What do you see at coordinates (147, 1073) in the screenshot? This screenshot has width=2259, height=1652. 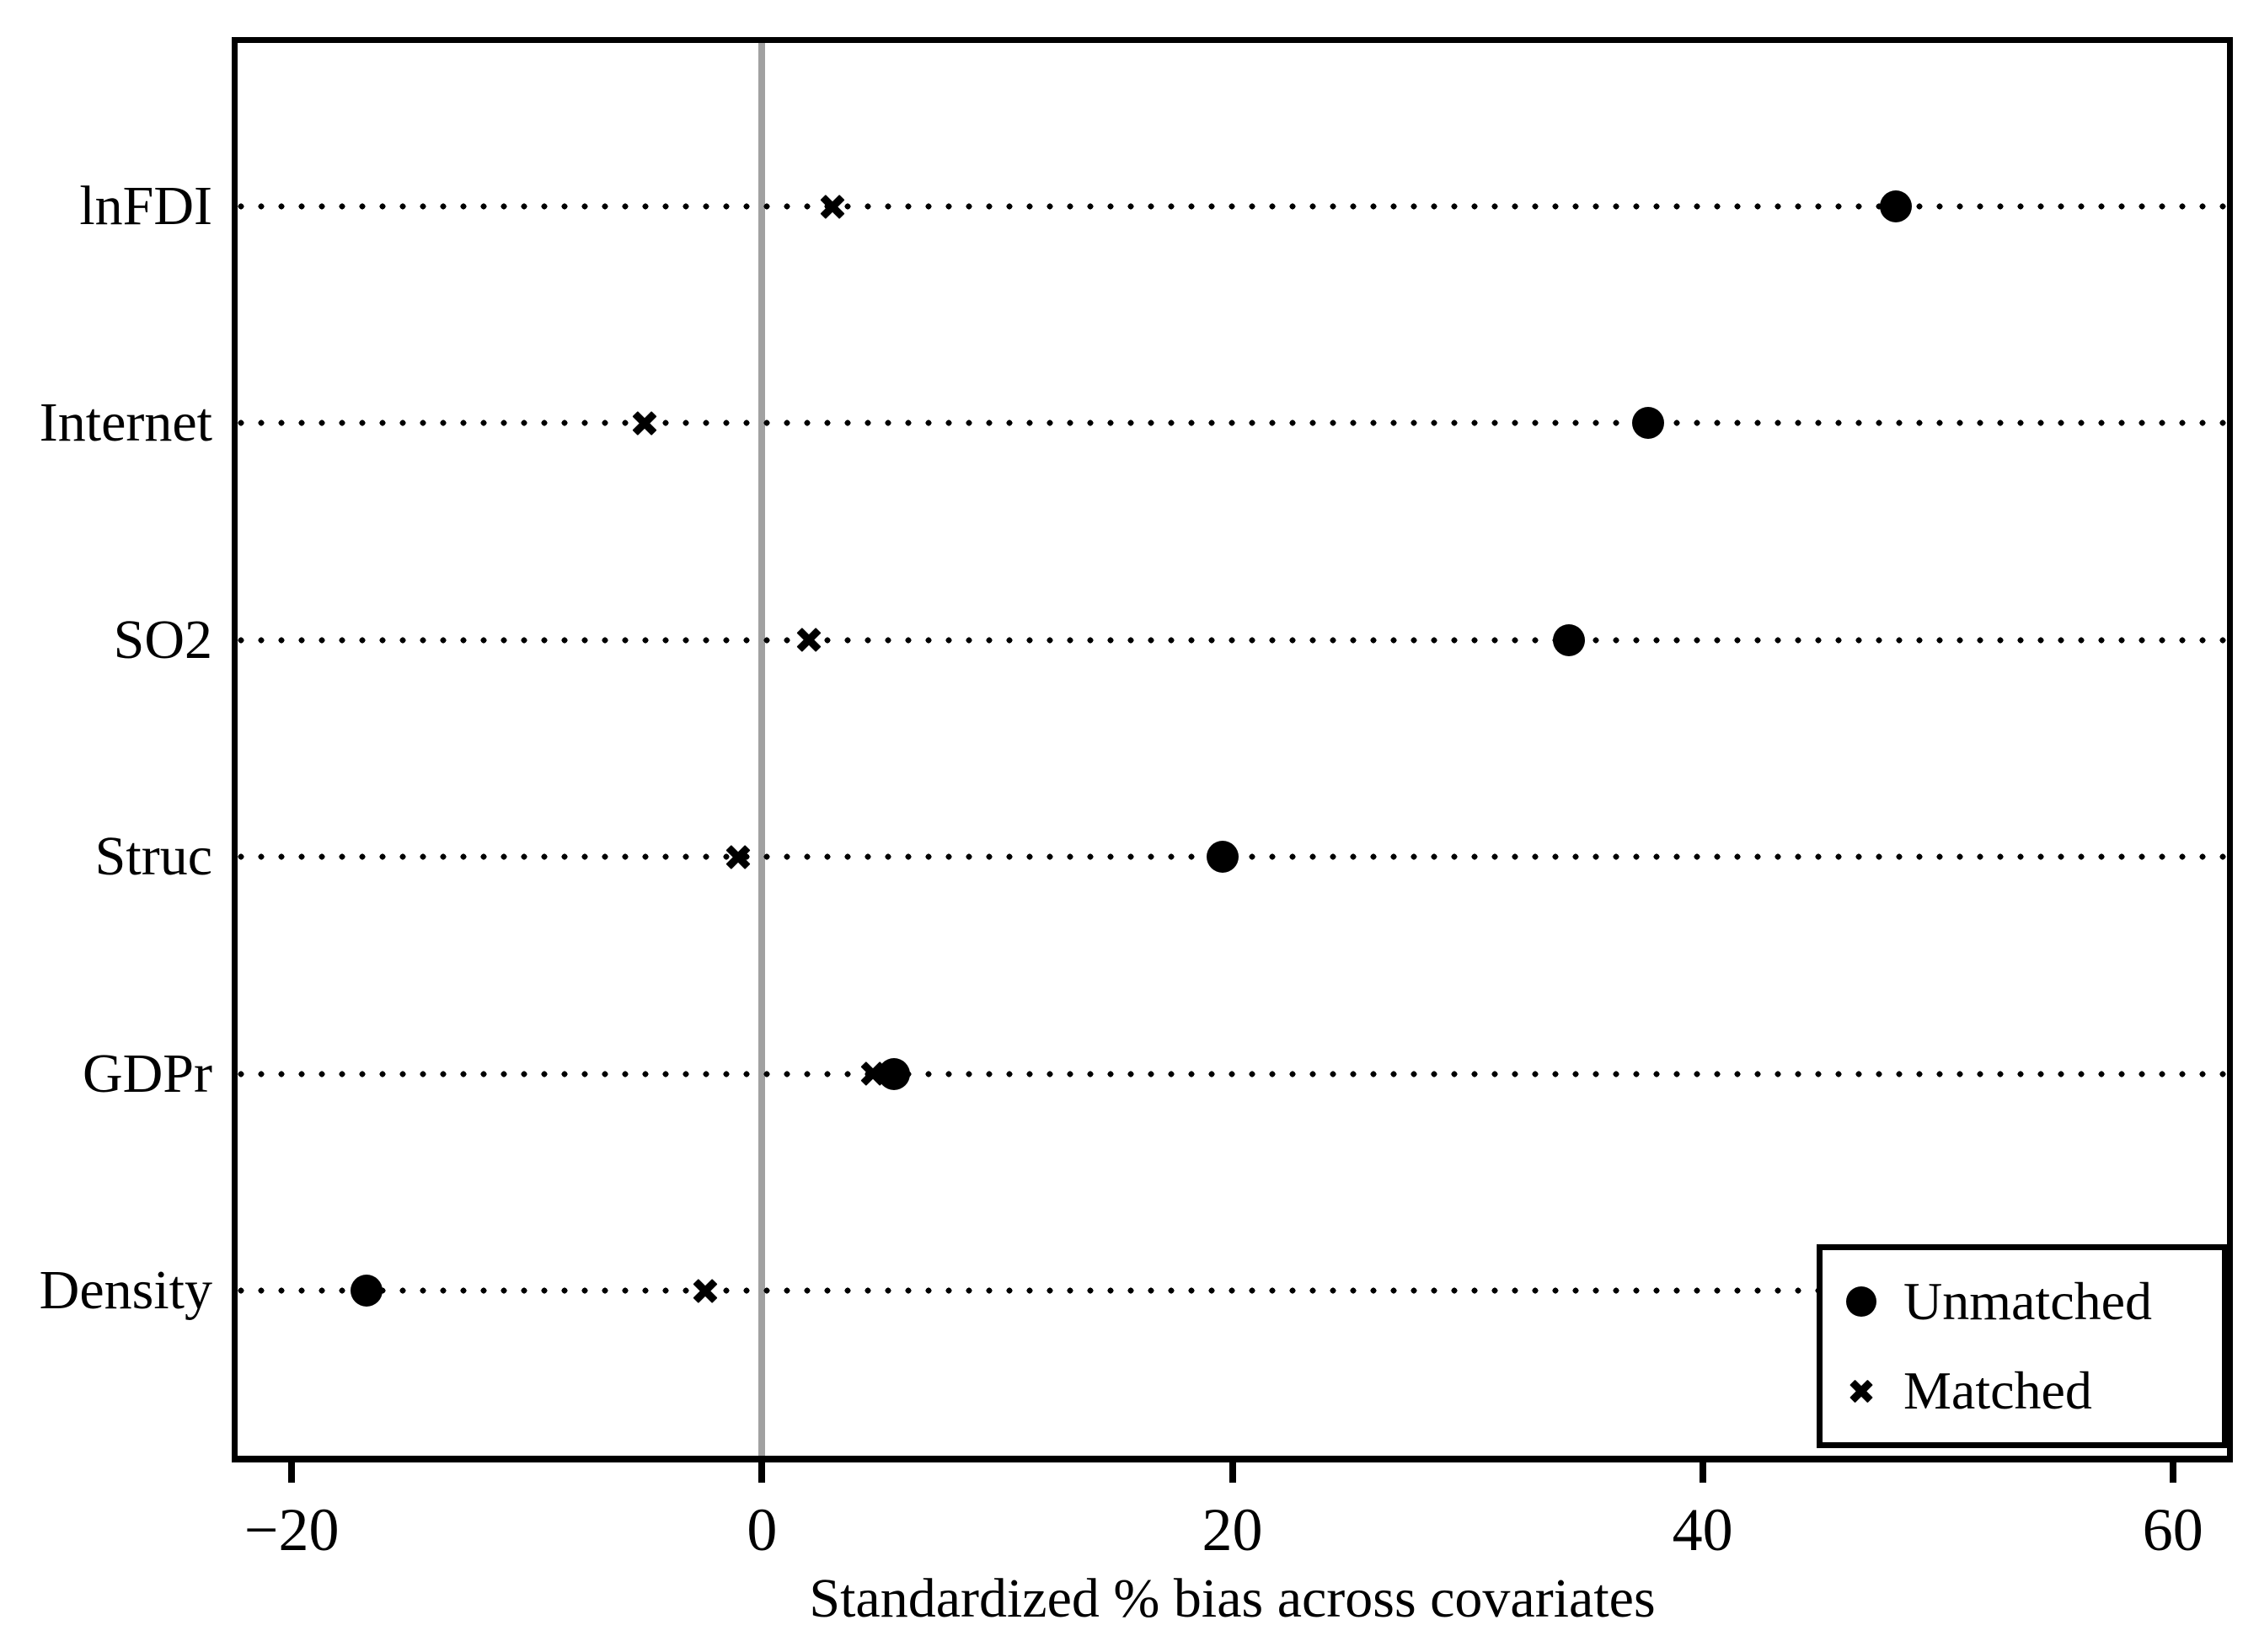 I see `y-axis-label-gdpr: GDPr` at bounding box center [147, 1073].